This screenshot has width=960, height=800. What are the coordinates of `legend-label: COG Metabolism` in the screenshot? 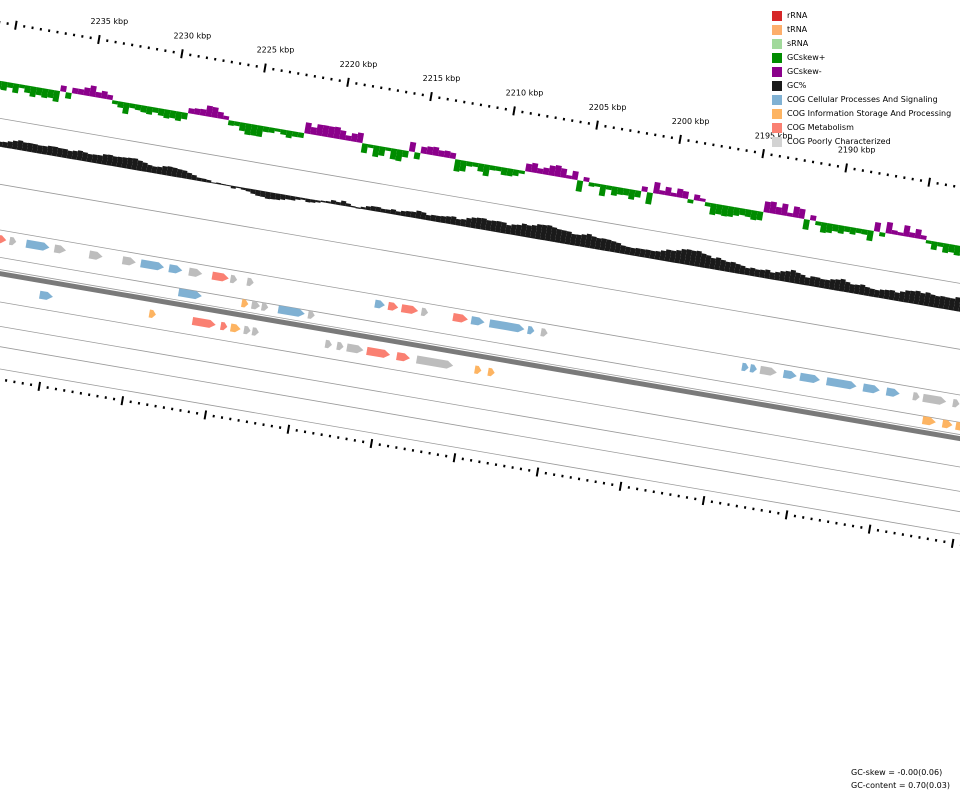 It's located at (820, 127).